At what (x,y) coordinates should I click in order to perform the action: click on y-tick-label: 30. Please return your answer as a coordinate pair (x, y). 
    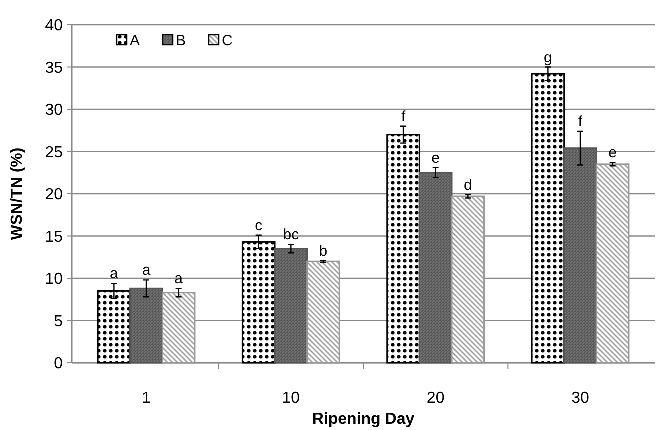
    Looking at the image, I should click on (54, 111).